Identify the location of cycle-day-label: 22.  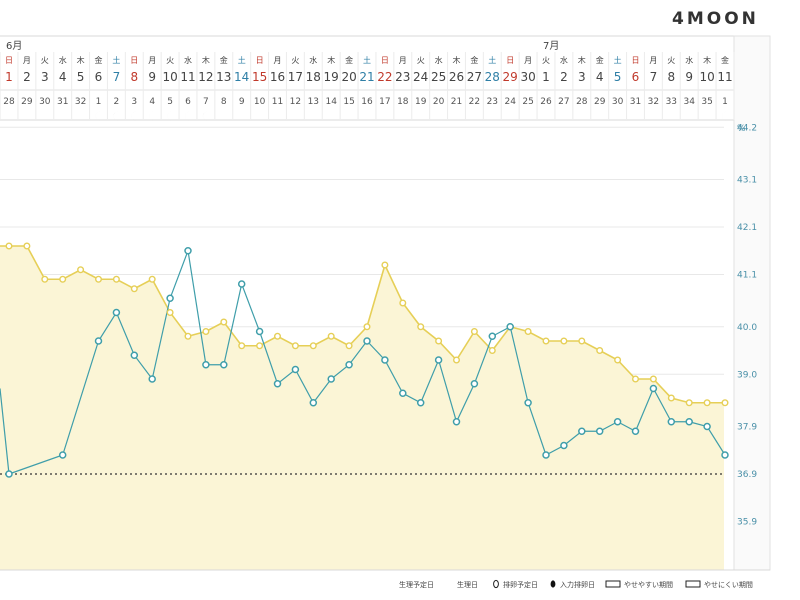
(474, 102).